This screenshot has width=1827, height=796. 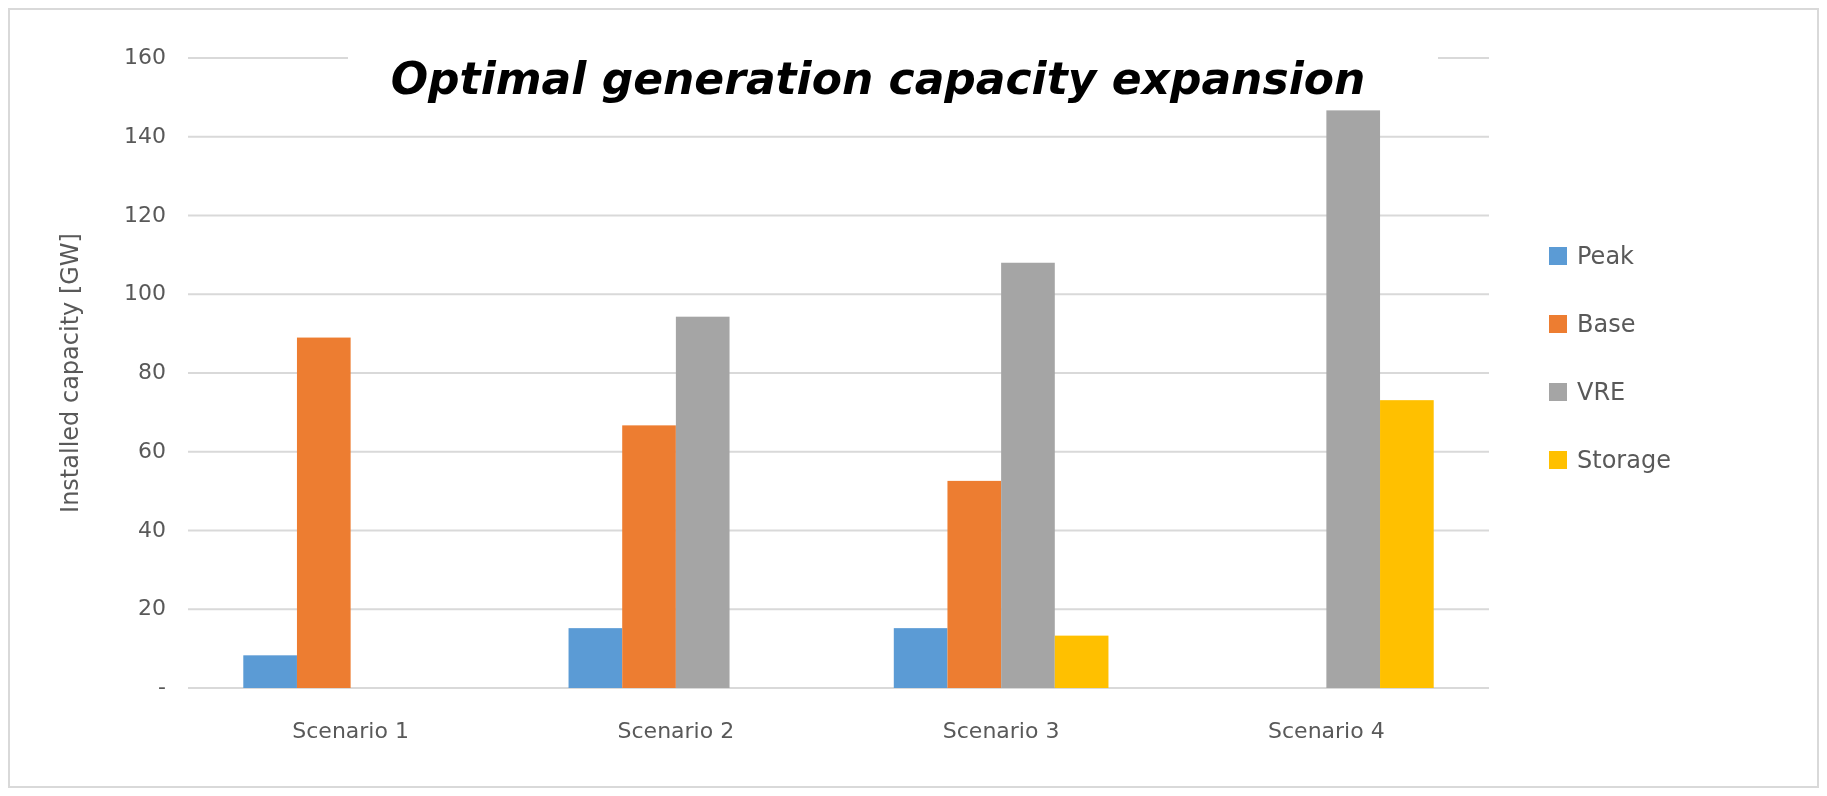 What do you see at coordinates (1326, 730) in the screenshot?
I see `x-tick-label: Scenario 4` at bounding box center [1326, 730].